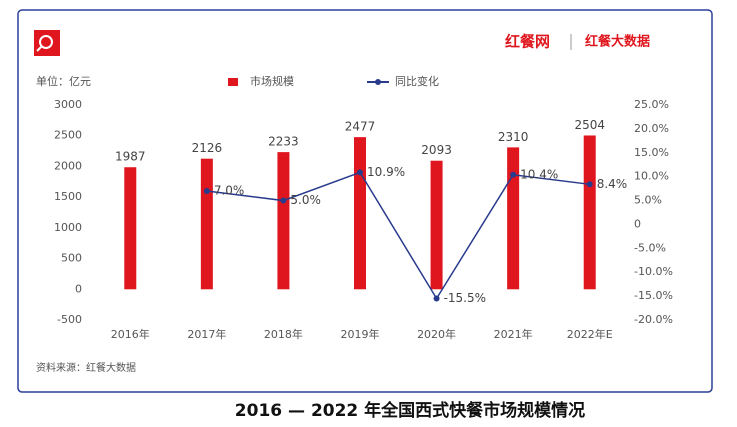 This screenshot has width=737, height=427. I want to click on data-label: 10.4%, so click(539, 174).